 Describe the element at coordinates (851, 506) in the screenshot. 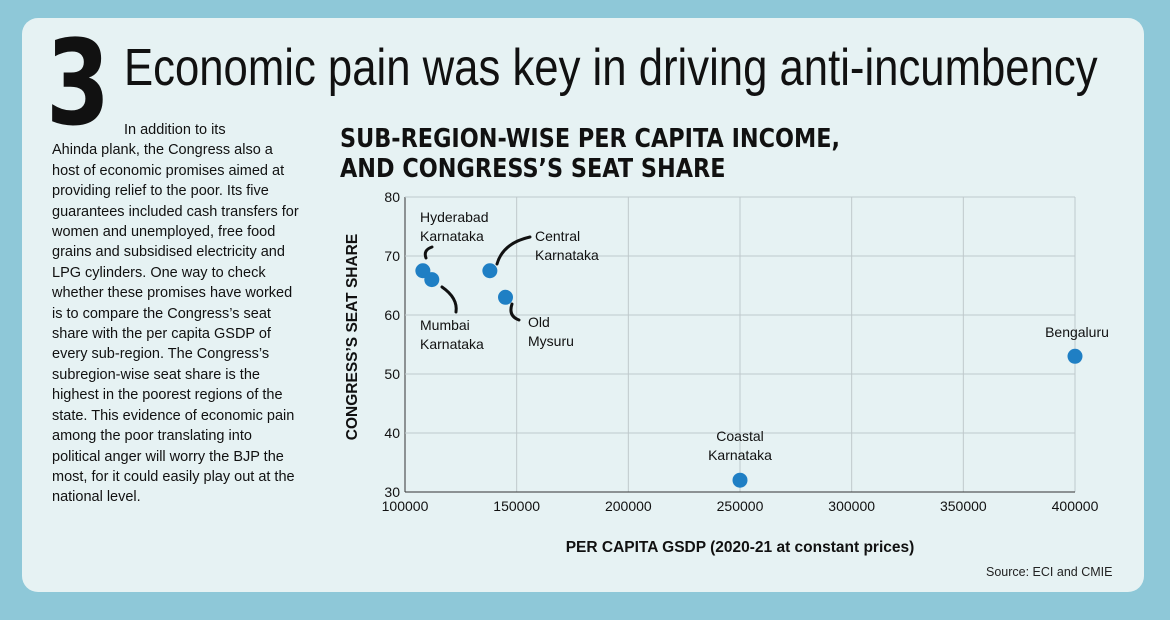

I see `x-tick-label: 300000` at that location.